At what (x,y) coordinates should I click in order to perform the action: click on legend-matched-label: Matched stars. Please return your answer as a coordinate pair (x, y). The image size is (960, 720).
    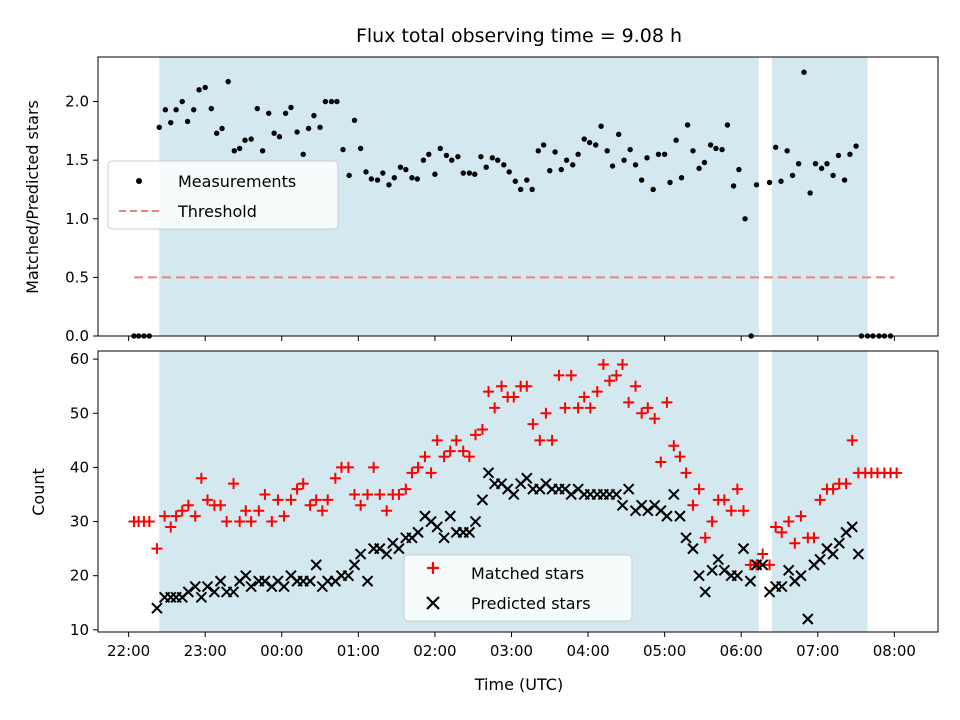
    Looking at the image, I should click on (527, 573).